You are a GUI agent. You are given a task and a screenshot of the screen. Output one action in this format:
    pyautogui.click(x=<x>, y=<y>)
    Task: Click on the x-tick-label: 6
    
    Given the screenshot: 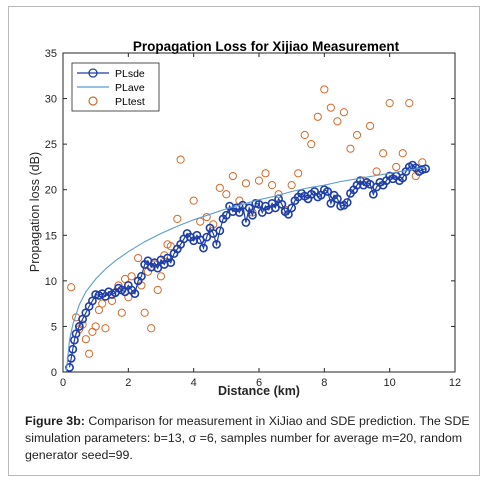 What is the action you would take?
    pyautogui.click(x=259, y=383)
    